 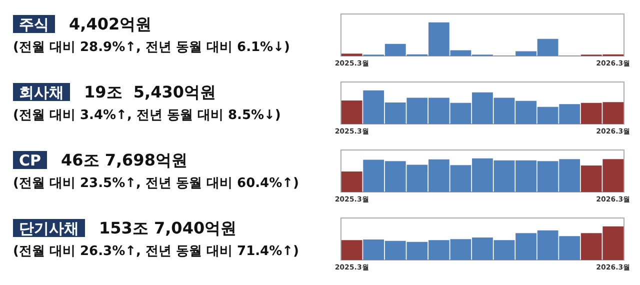 What do you see at coordinates (30, 161) in the screenshot?
I see `text: CP` at bounding box center [30, 161].